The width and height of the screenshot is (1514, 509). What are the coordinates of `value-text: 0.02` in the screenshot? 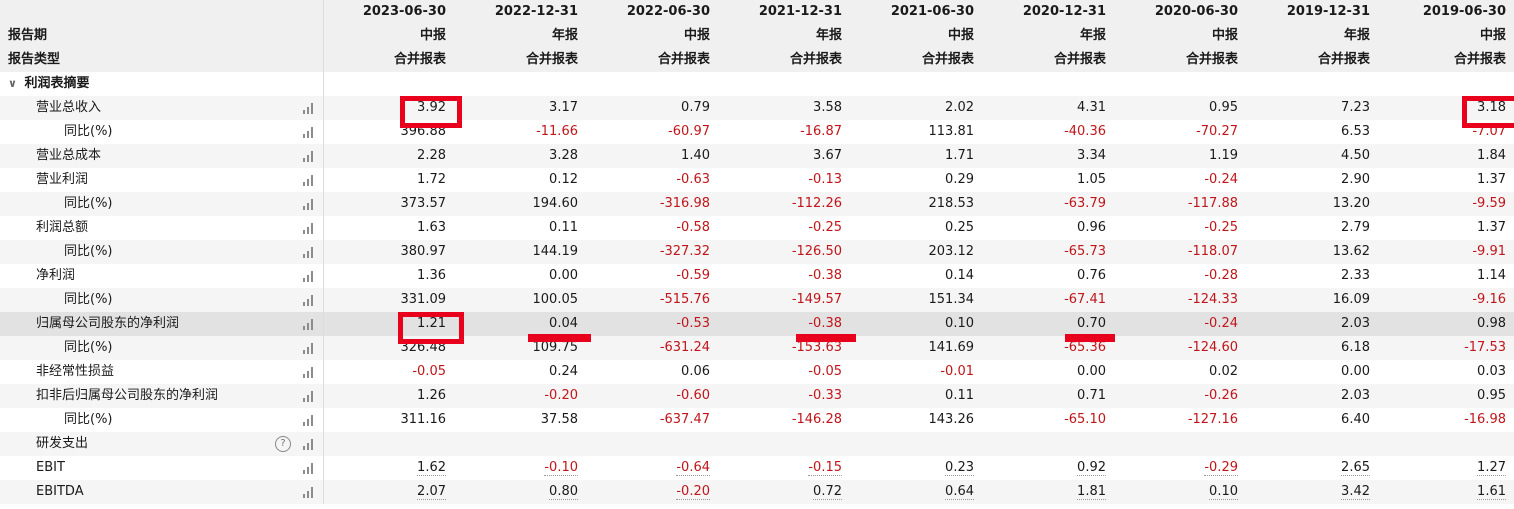 It's located at (1223, 371).